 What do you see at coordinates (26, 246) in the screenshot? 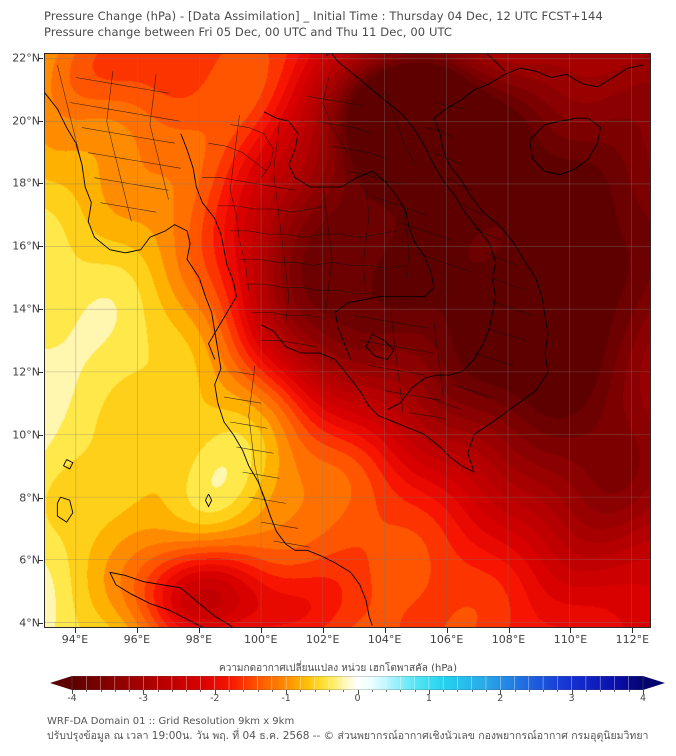
I see `y-tick-label: 16°N` at bounding box center [26, 246].